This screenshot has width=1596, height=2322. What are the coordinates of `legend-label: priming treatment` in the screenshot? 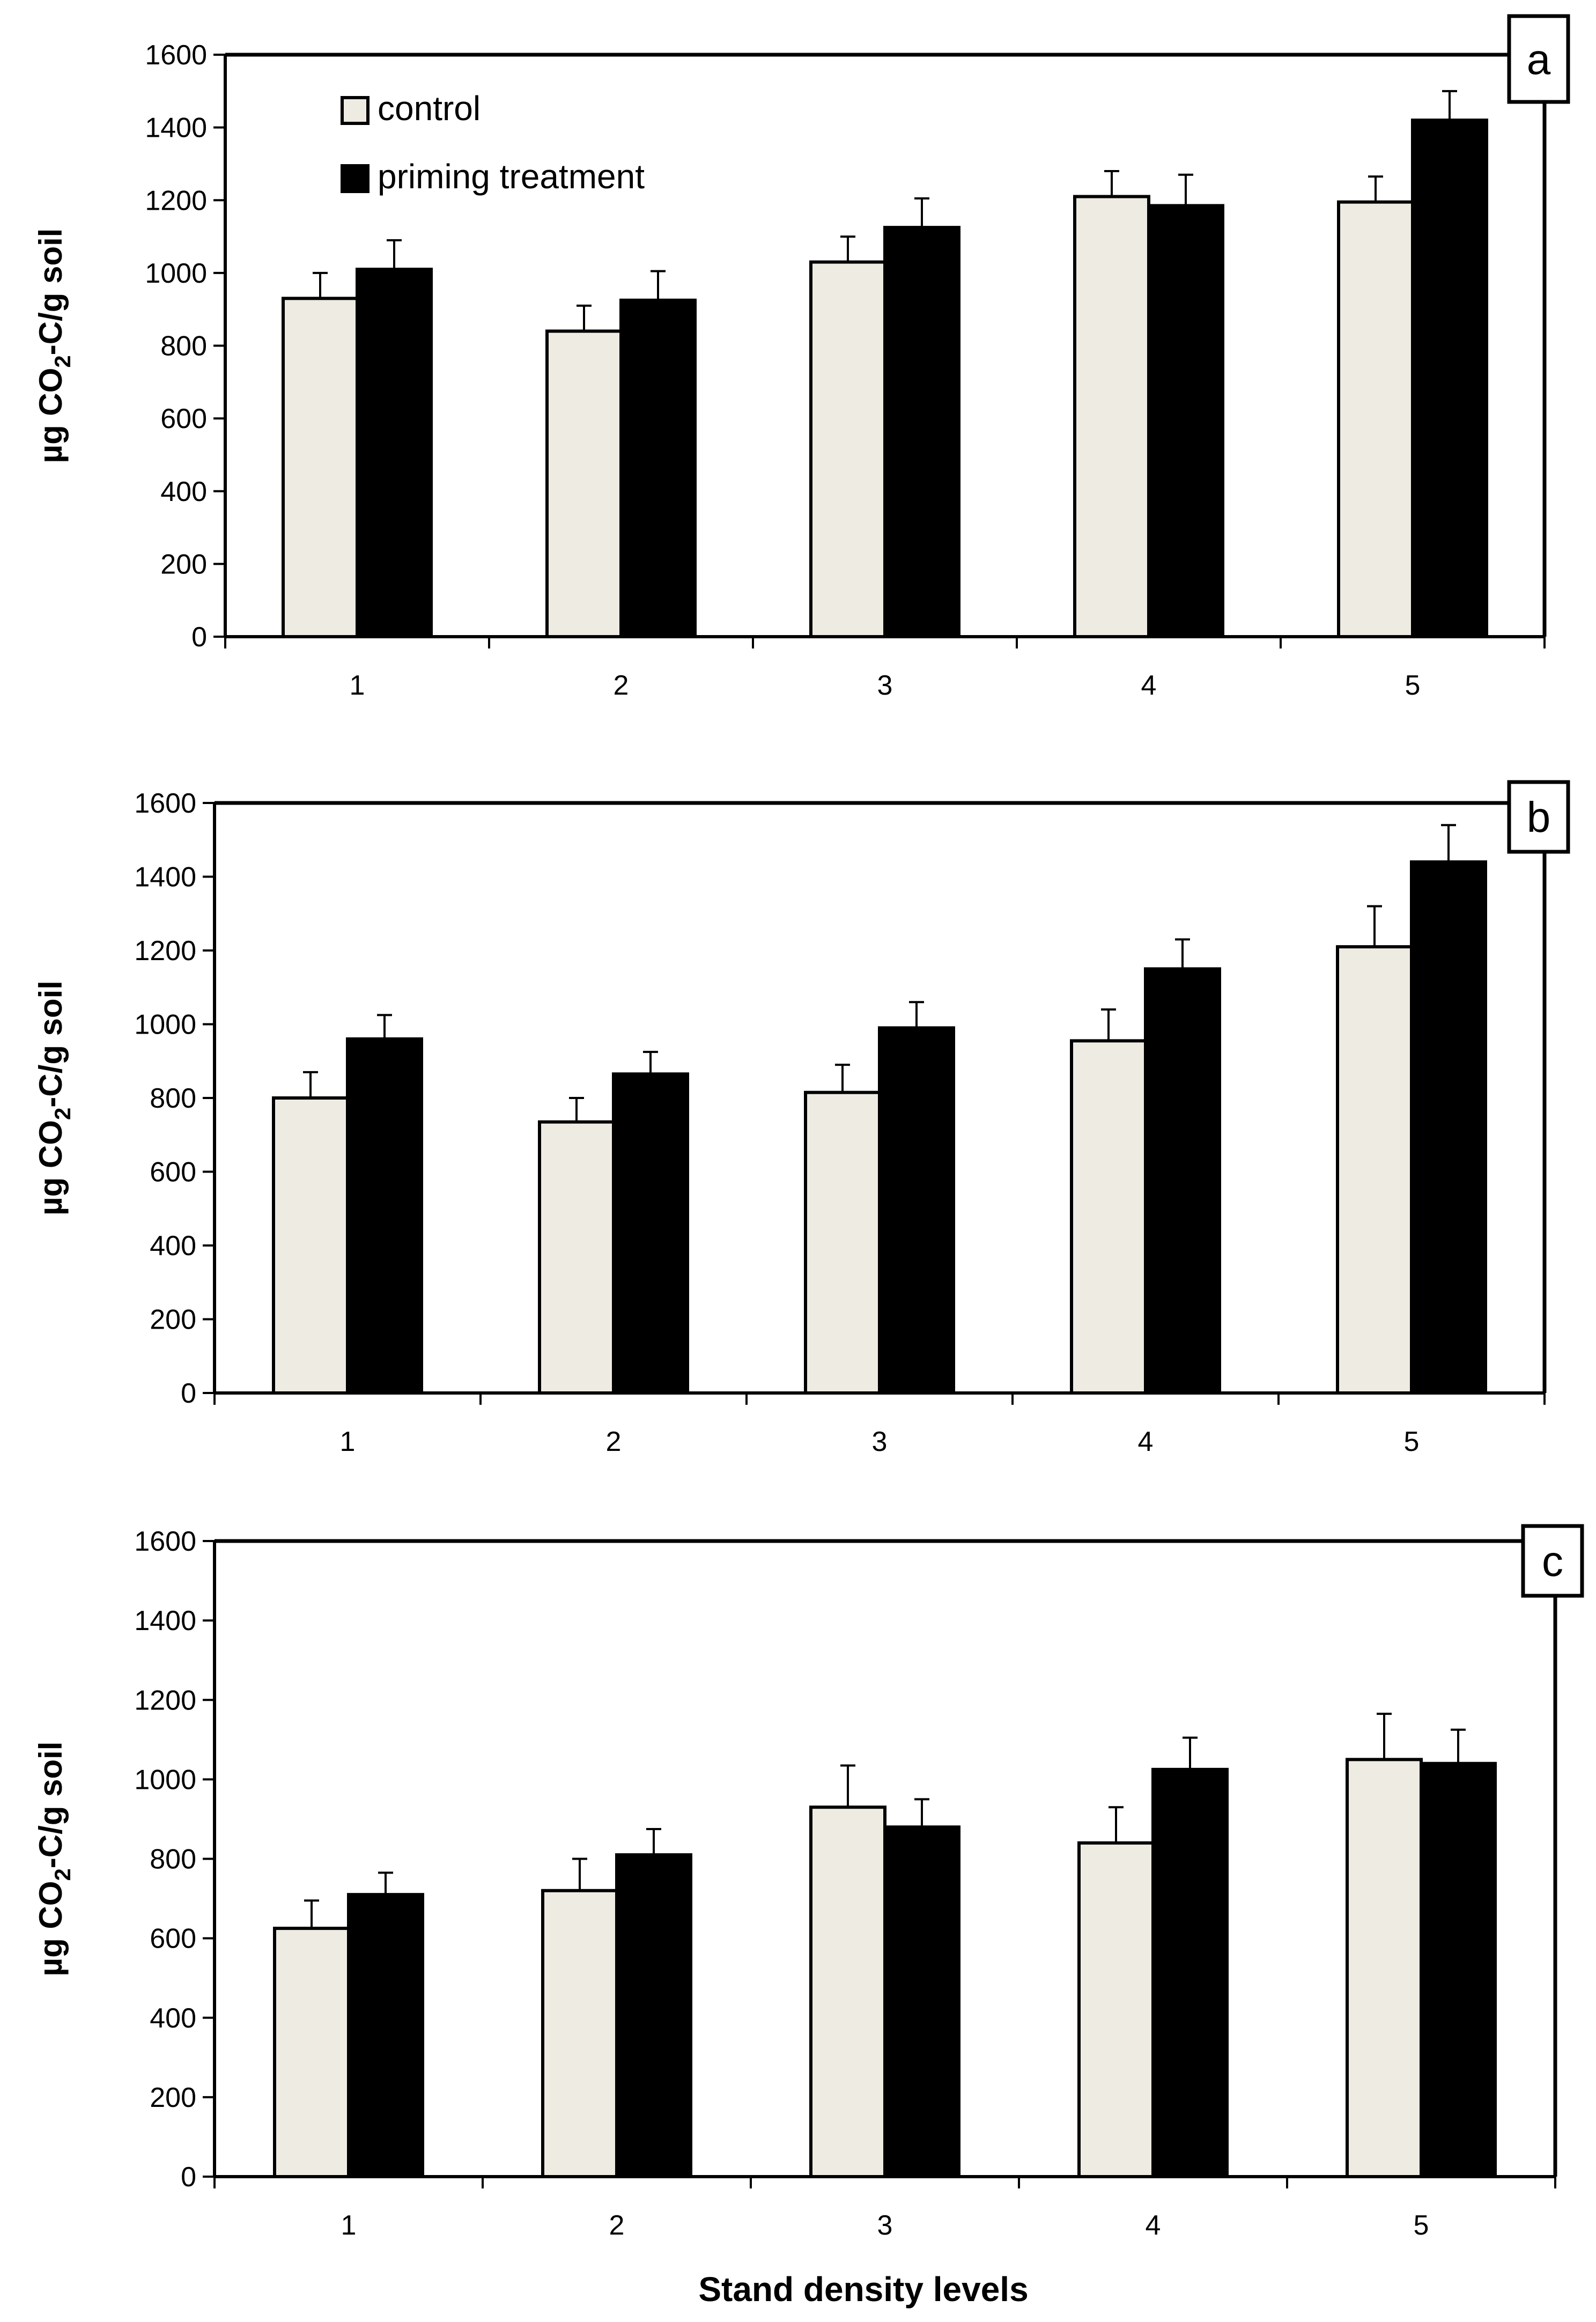 It's located at (511, 176).